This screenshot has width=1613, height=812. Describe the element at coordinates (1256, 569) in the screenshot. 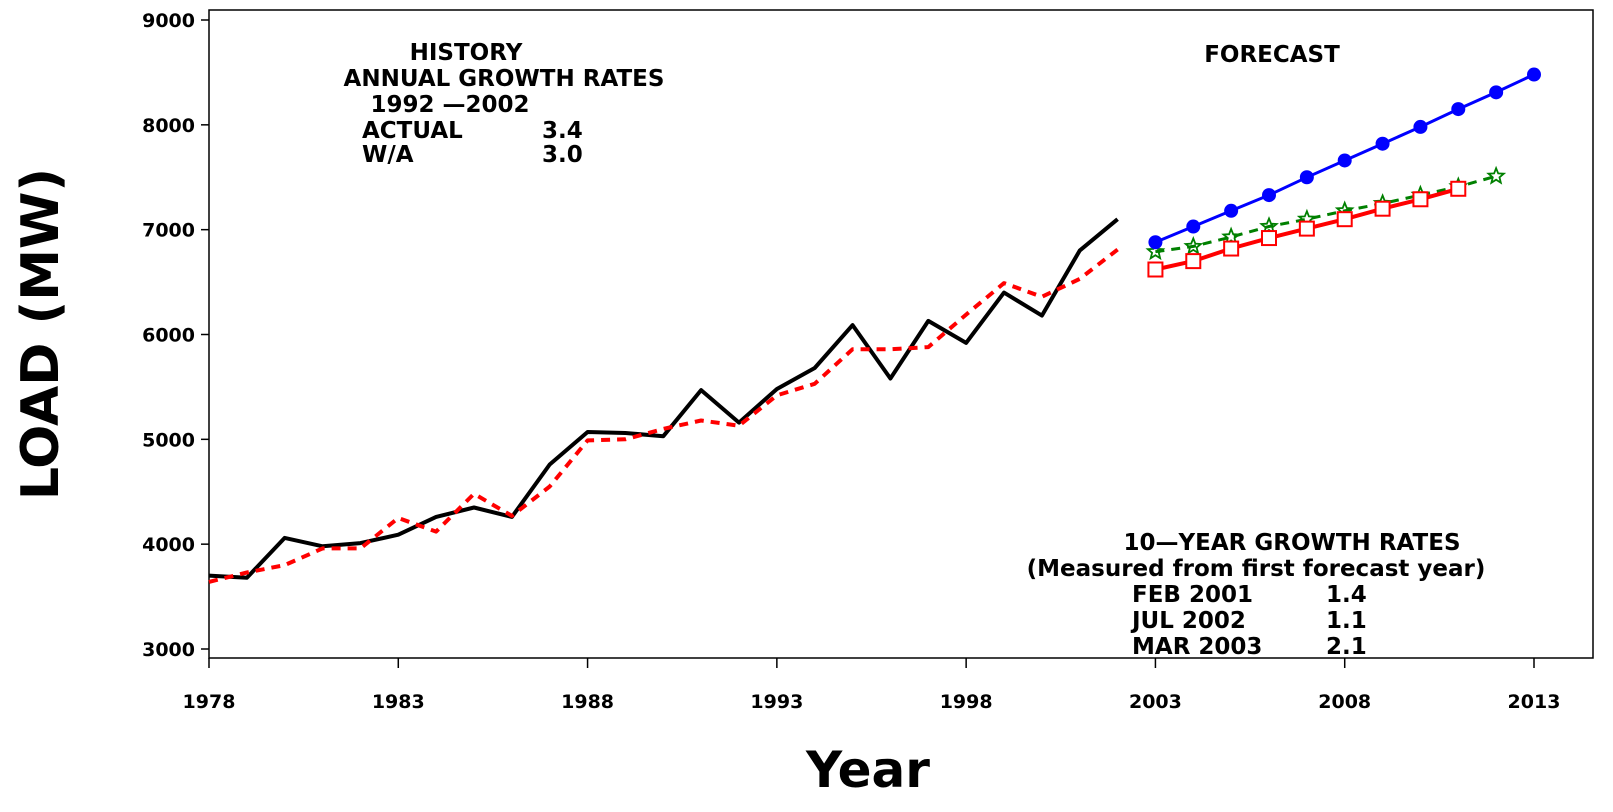

I see `growth-subtitle: (Measured from first forecast year)` at that location.